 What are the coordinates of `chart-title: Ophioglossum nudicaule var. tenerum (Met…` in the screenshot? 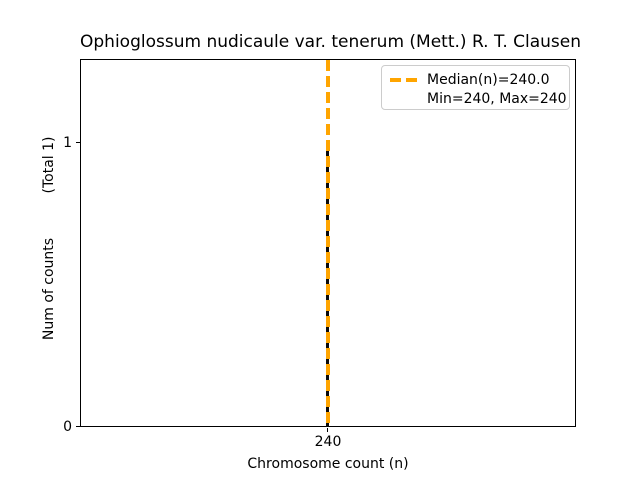 It's located at (331, 42).